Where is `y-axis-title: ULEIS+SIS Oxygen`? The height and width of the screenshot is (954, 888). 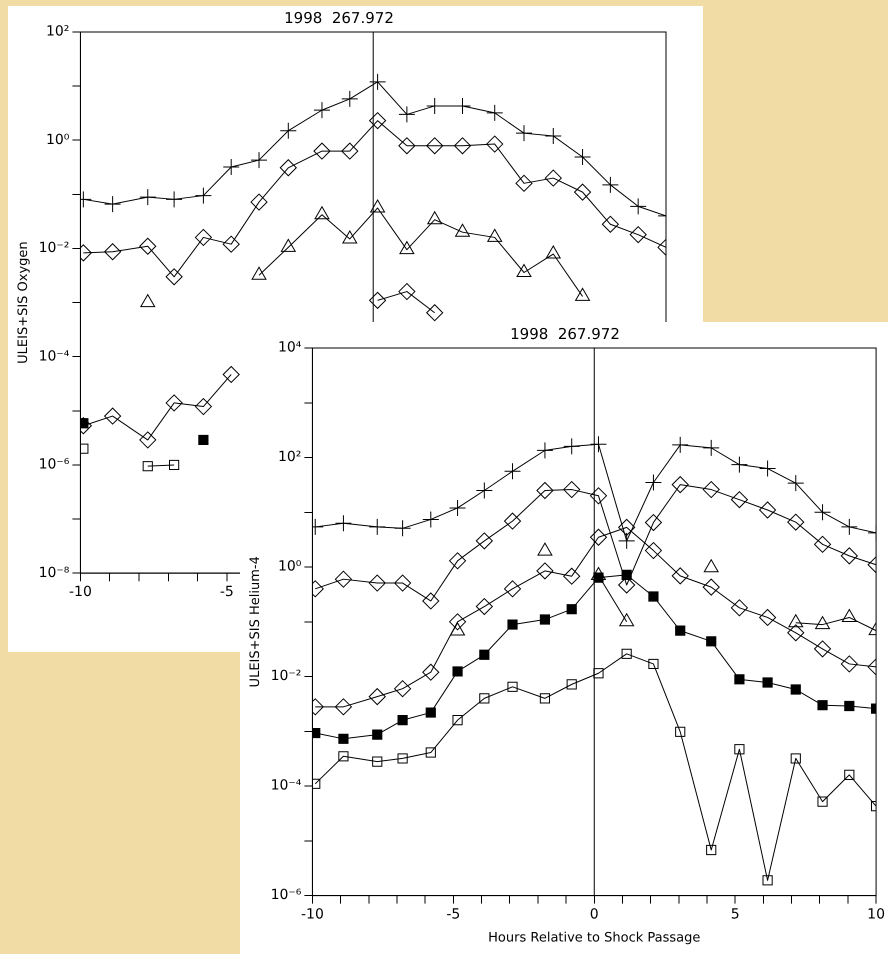
y-axis-title: ULEIS+SIS Oxygen is located at coordinates (24, 302).